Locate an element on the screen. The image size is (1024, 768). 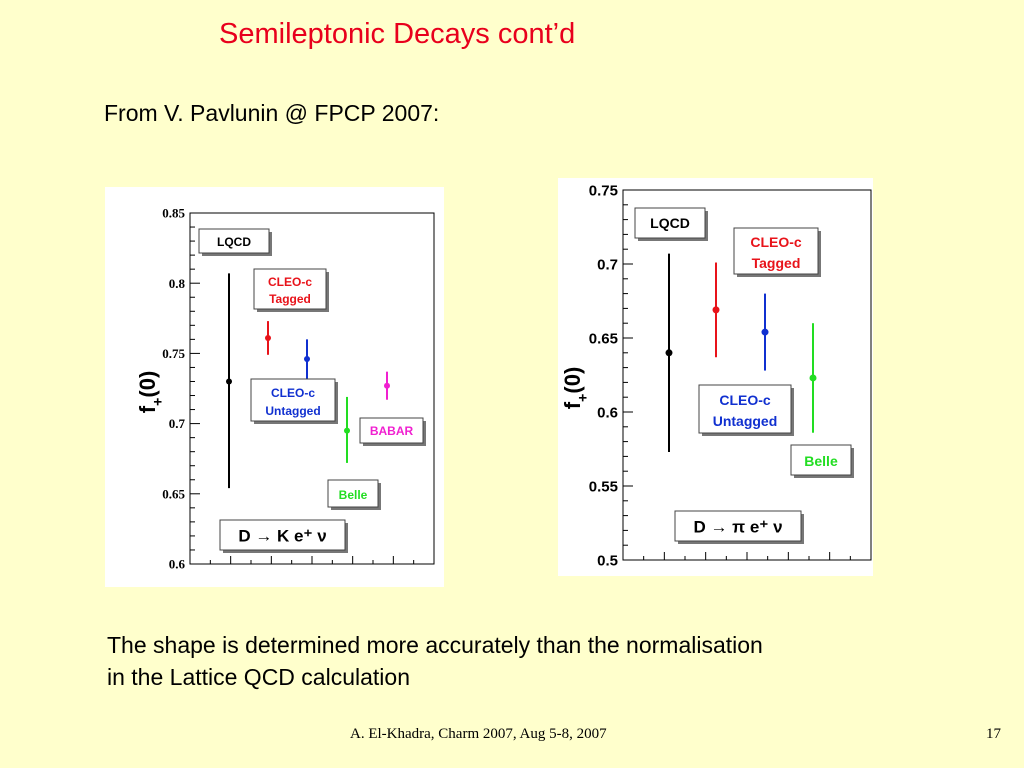
dk-legend-box: Belle is located at coordinates (354, 494).